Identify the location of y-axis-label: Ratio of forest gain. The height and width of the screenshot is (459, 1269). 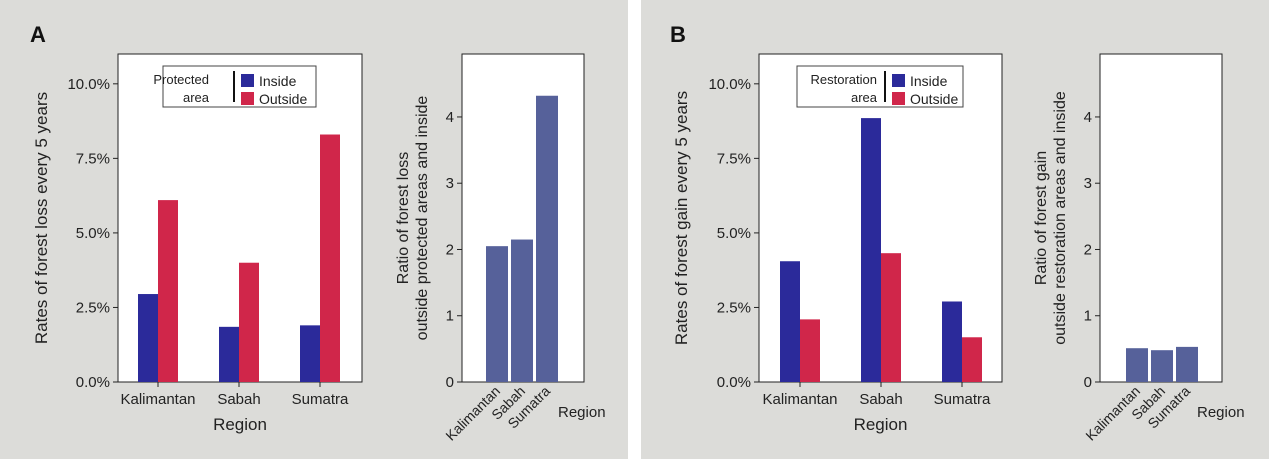
(1041, 218).